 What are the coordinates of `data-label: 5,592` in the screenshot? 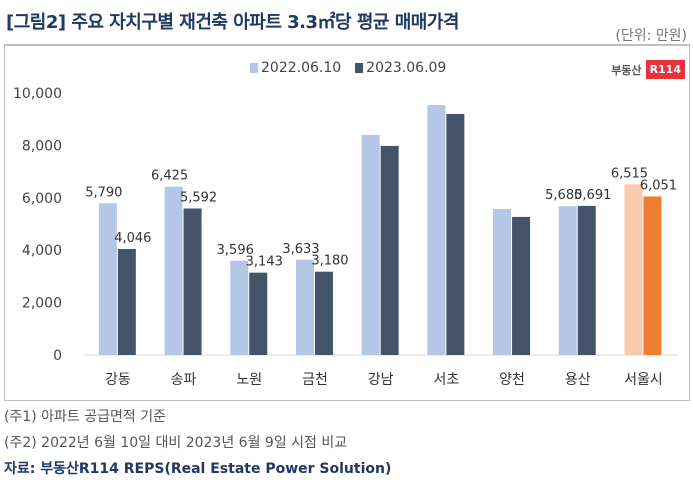 It's located at (198, 197).